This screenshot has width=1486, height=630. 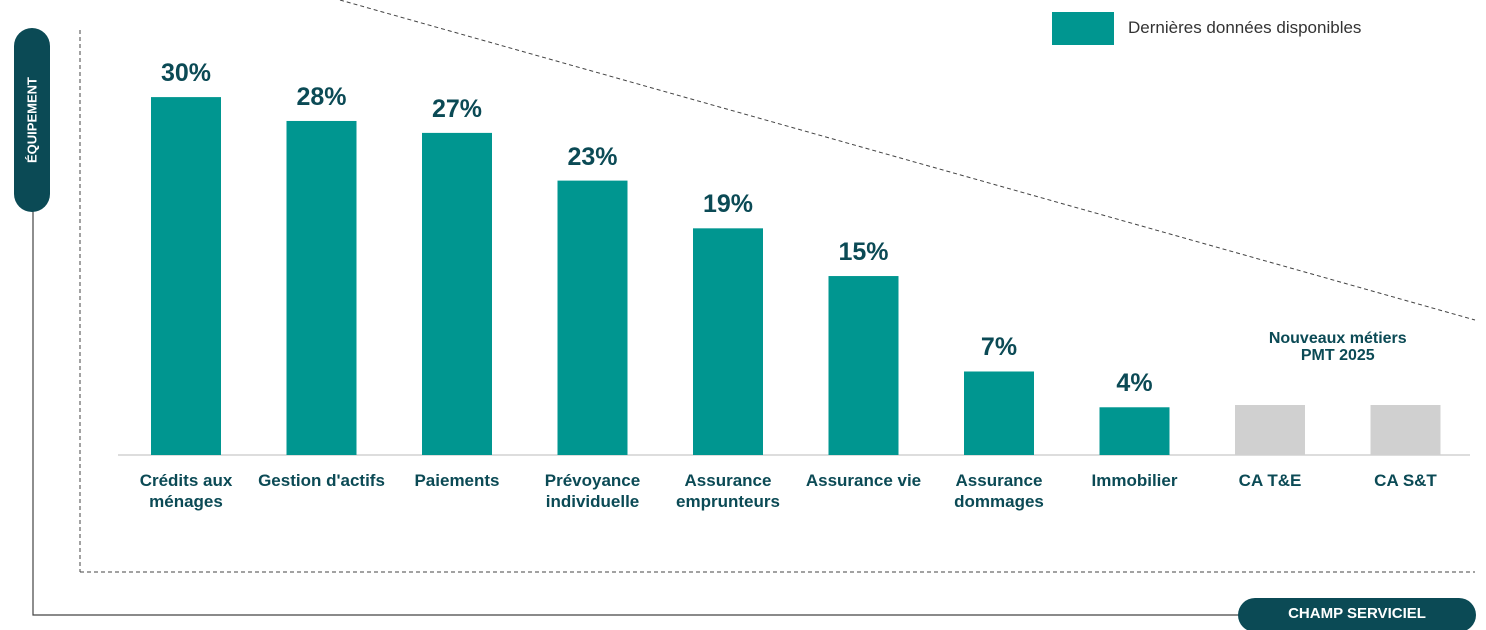 What do you see at coordinates (863, 480) in the screenshot?
I see `x-tick-label: Assurance vie` at bounding box center [863, 480].